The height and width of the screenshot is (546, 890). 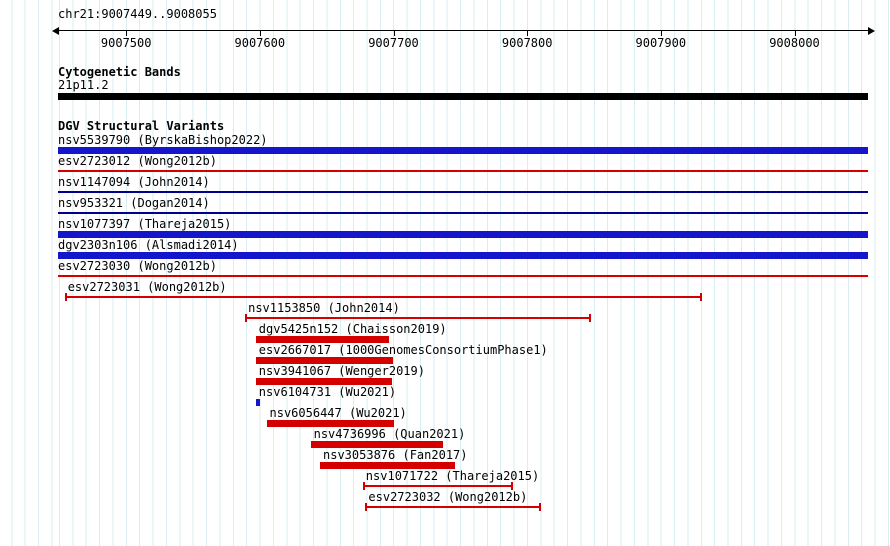 I want to click on variant-label: nsv1077397 (Thareja2015), so click(x=145, y=224).